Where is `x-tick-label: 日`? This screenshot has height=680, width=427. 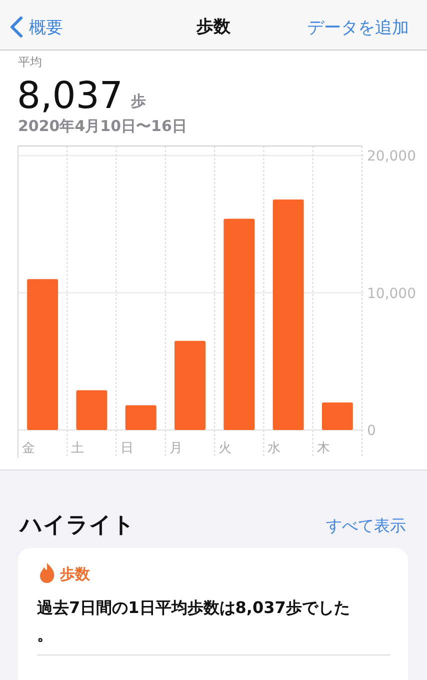 x-tick-label: 日 is located at coordinates (127, 448).